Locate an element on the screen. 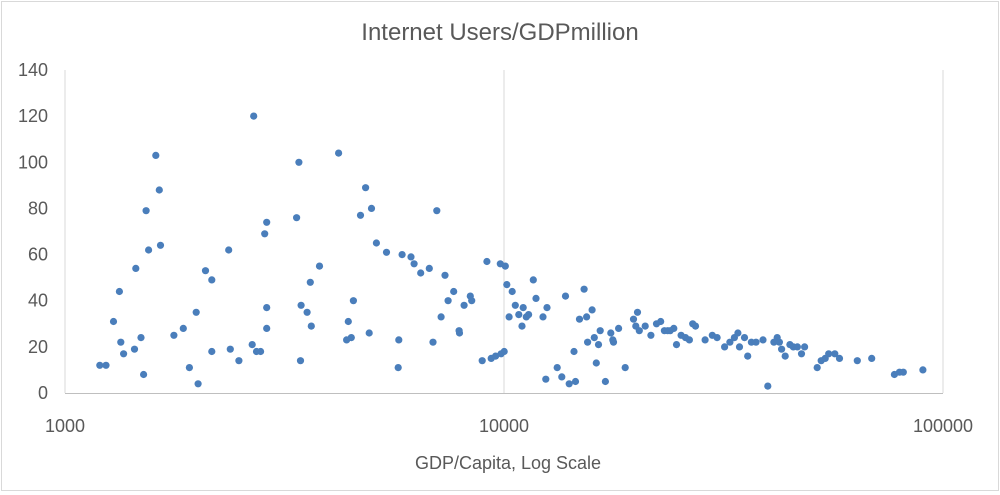 The image size is (1000, 495). y-axis-tick-labels: 0 20 40 60 80 100 120 140 is located at coordinates (33, 231).